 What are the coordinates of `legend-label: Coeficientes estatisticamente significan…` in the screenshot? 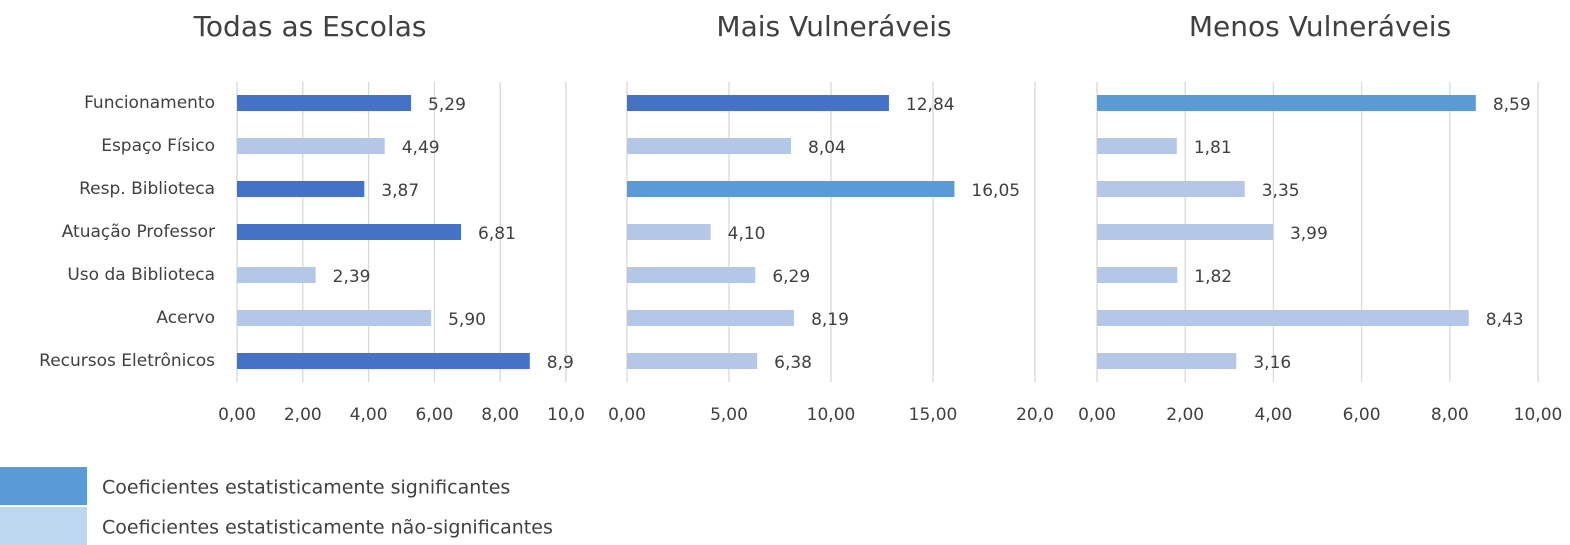 It's located at (306, 488).